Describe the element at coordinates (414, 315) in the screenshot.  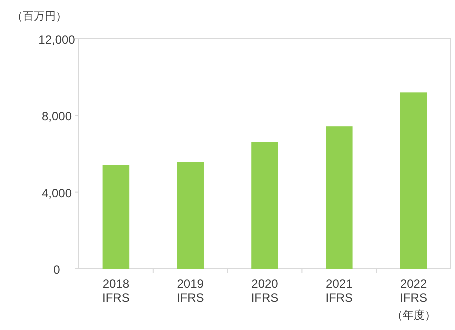
I see `x-axis-title: （年度）` at that location.